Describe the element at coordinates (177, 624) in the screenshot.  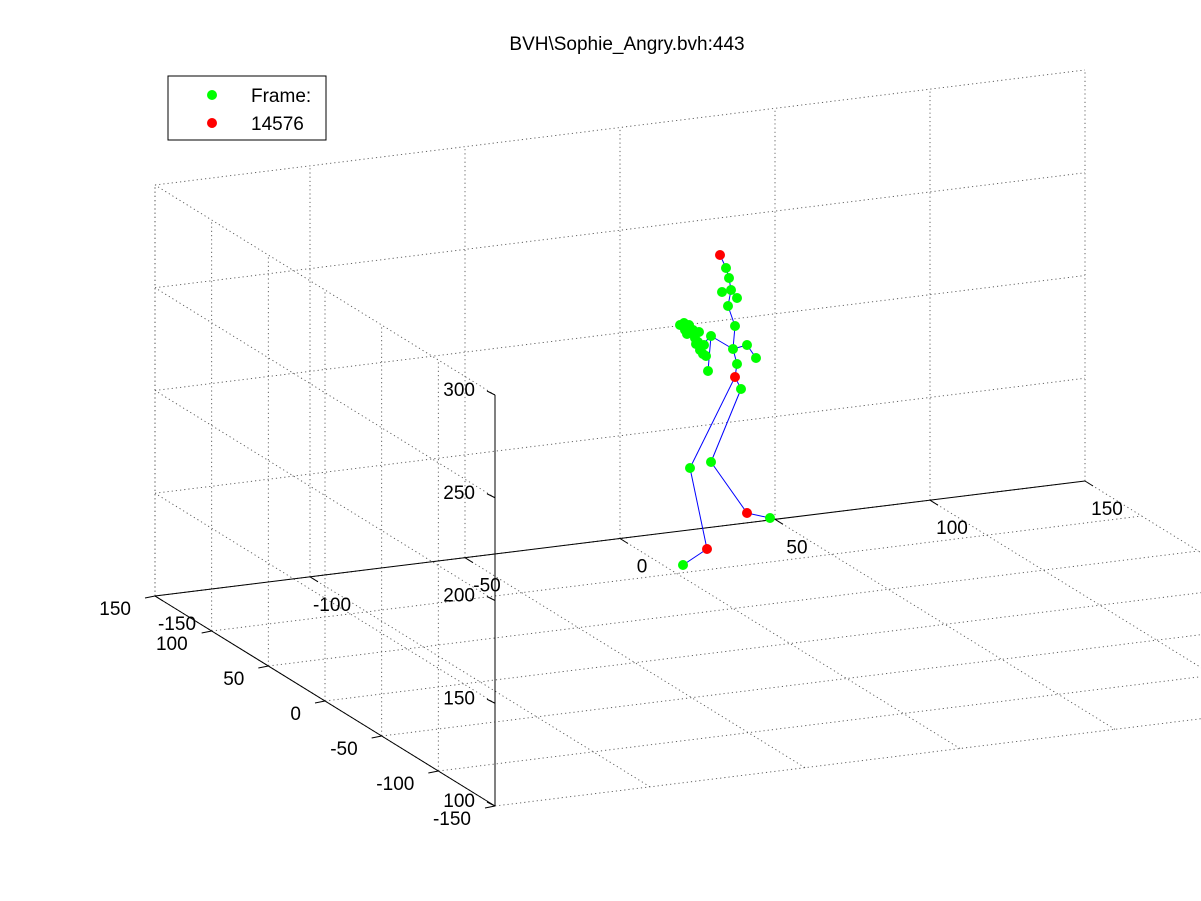
I see `x-tick-label-0: -150` at that location.